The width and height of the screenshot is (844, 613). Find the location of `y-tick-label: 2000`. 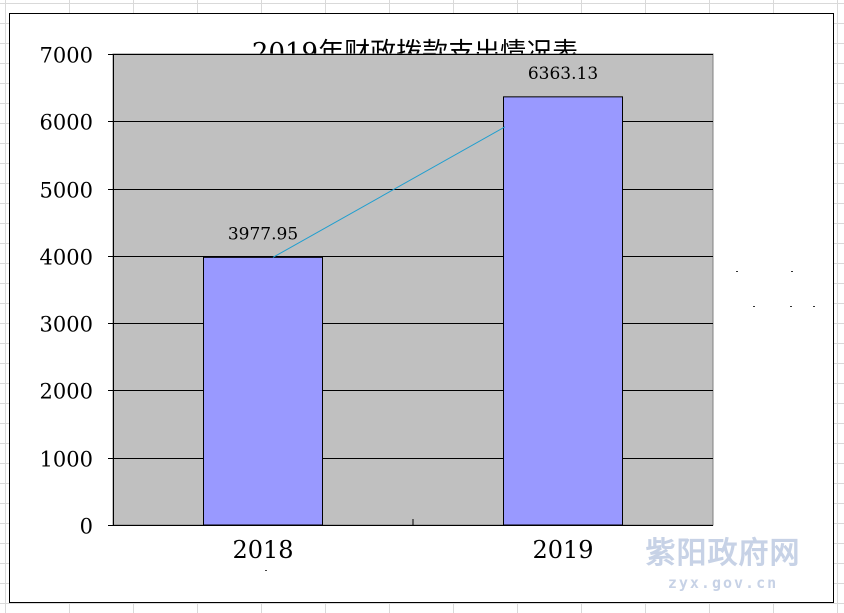

y-tick-label: 2000 is located at coordinates (66, 392).